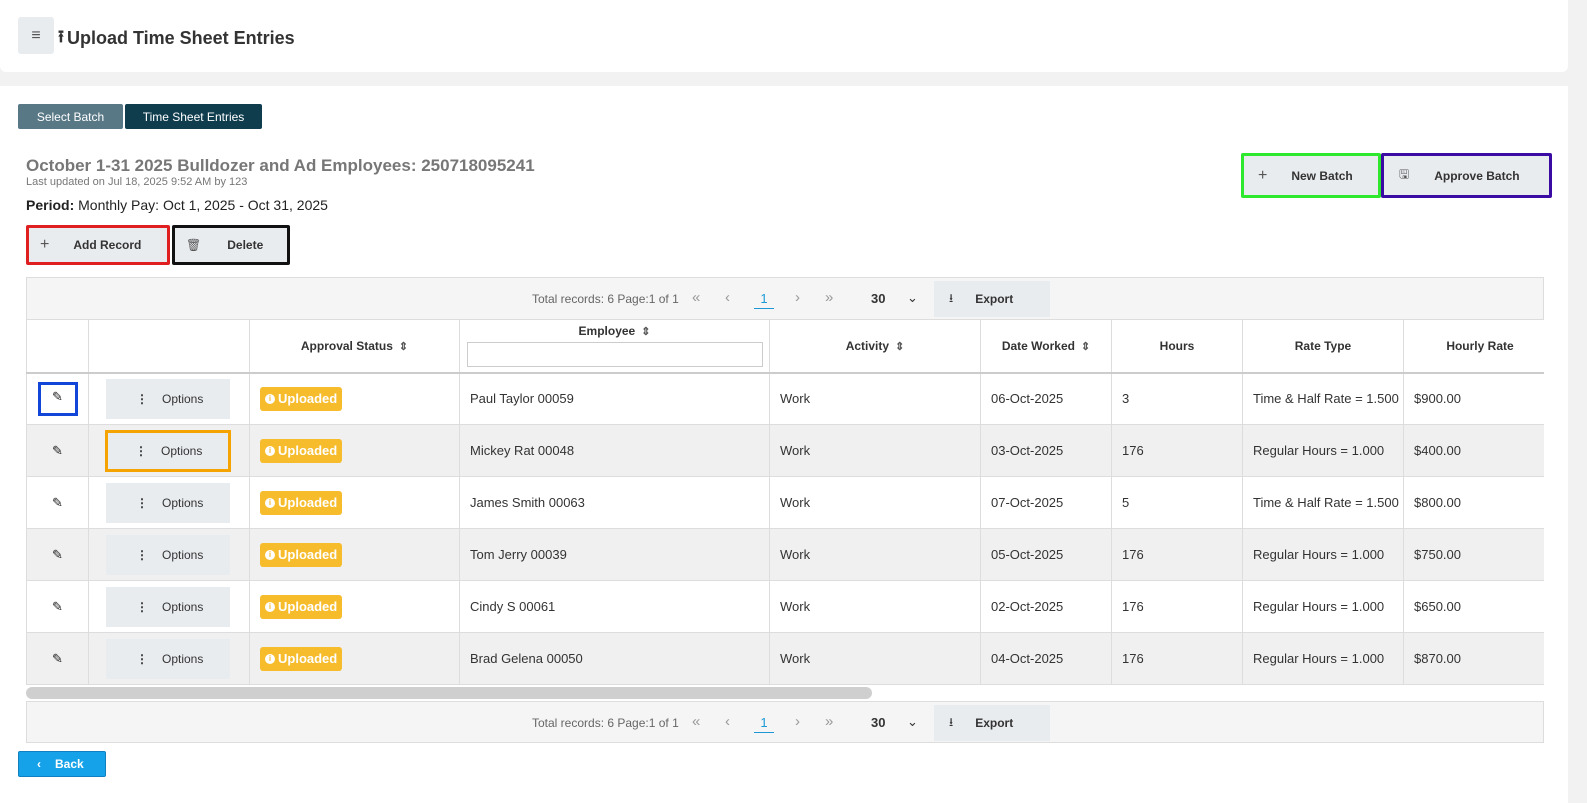 This screenshot has height=803, width=1587. What do you see at coordinates (1046, 346) in the screenshot?
I see `header-date-worked: Date Worked ⇕` at bounding box center [1046, 346].